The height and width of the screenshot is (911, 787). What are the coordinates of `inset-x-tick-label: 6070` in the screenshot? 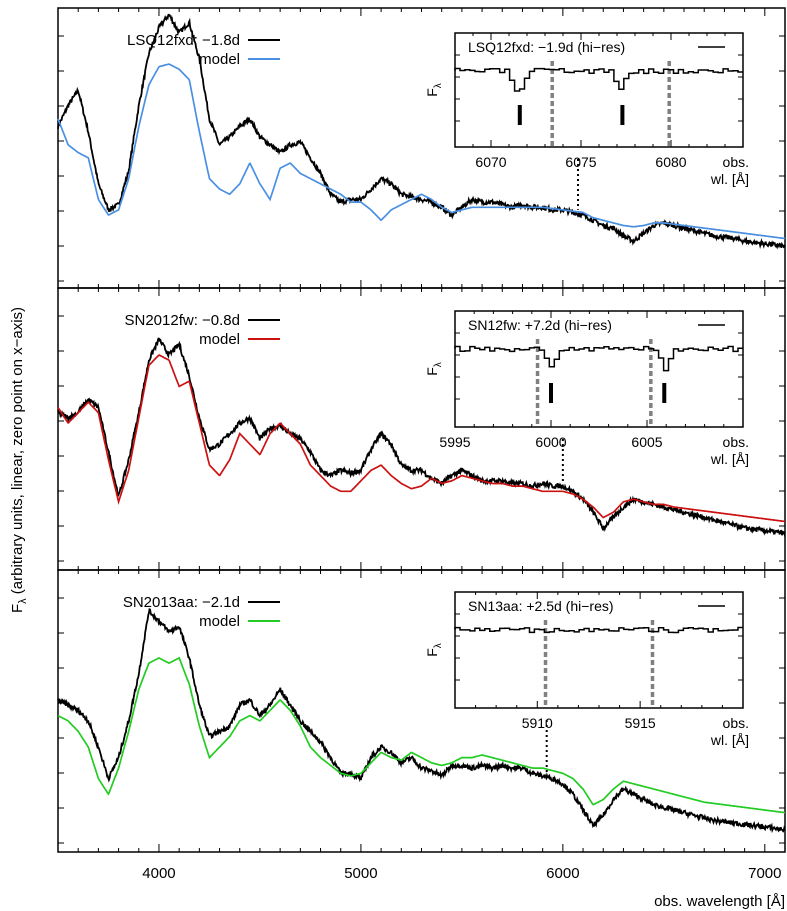 It's located at (490, 162).